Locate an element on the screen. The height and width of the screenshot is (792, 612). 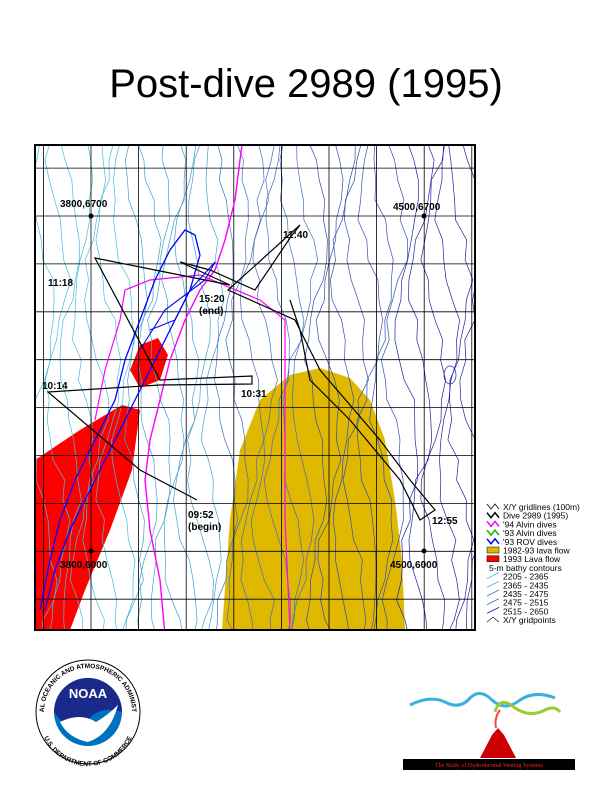
legend-label: '93 ROV dives is located at coordinates (530, 542).